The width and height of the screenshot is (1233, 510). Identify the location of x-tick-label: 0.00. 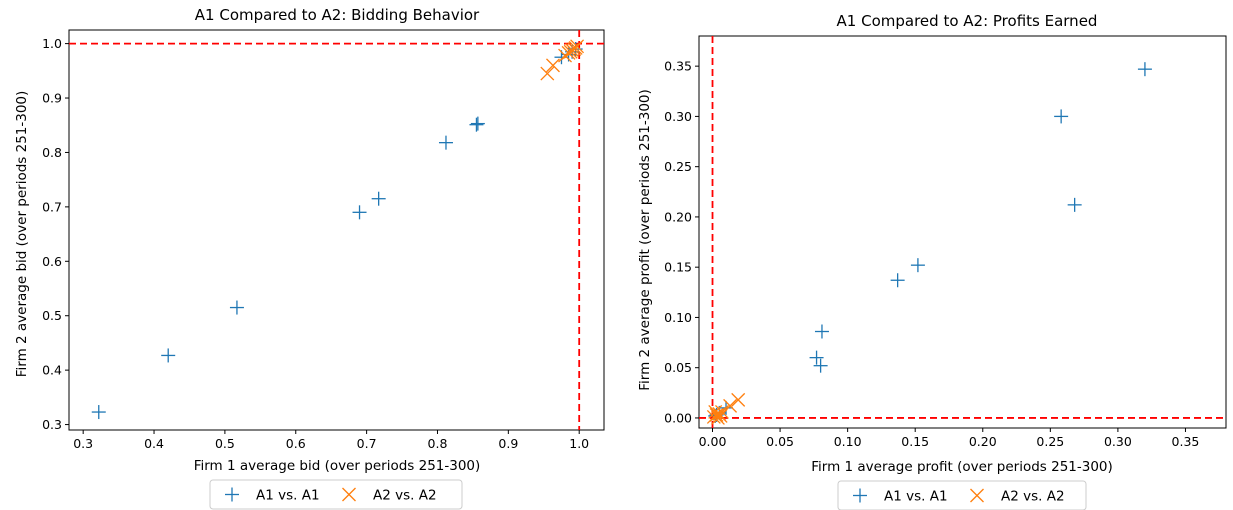
(713, 441).